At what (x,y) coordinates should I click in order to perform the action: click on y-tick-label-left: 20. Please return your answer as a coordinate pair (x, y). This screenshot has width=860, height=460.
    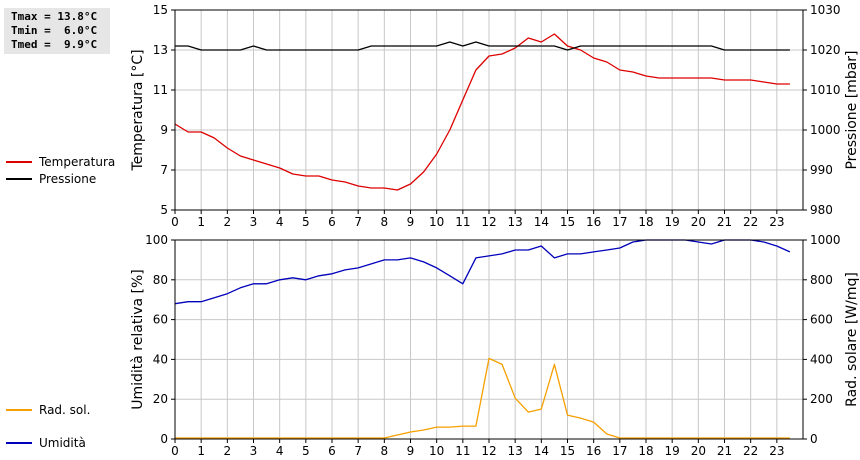
    Looking at the image, I should click on (160, 399).